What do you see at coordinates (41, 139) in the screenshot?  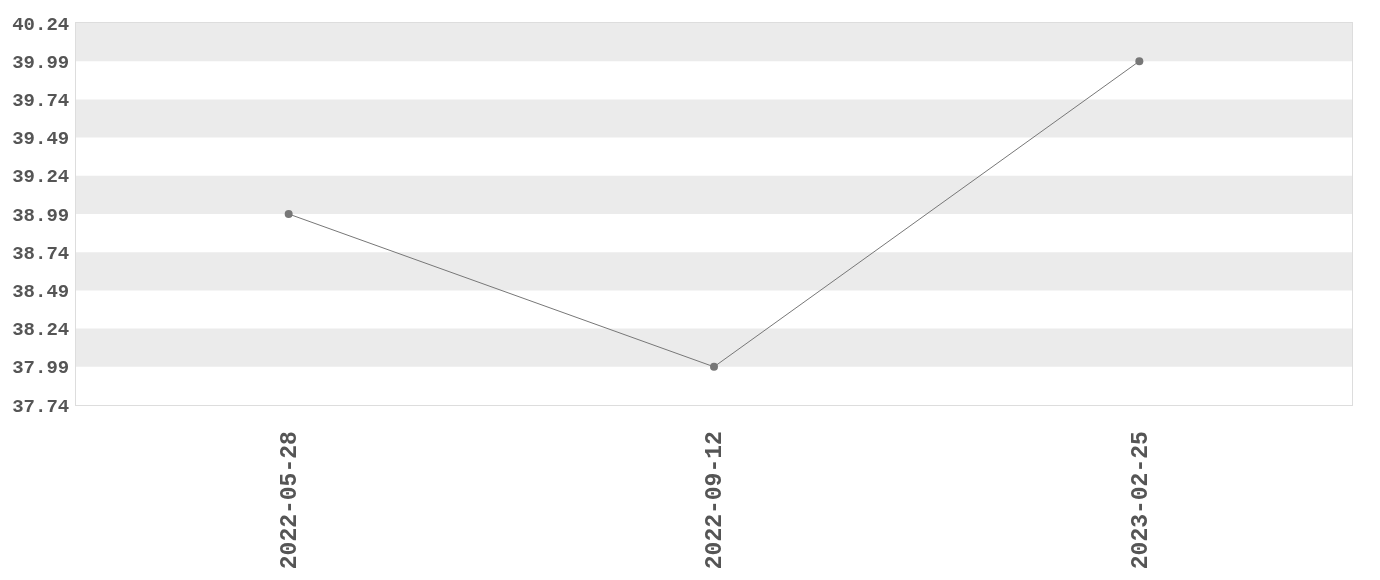 I see `y-tick-label: 39.49` at bounding box center [41, 139].